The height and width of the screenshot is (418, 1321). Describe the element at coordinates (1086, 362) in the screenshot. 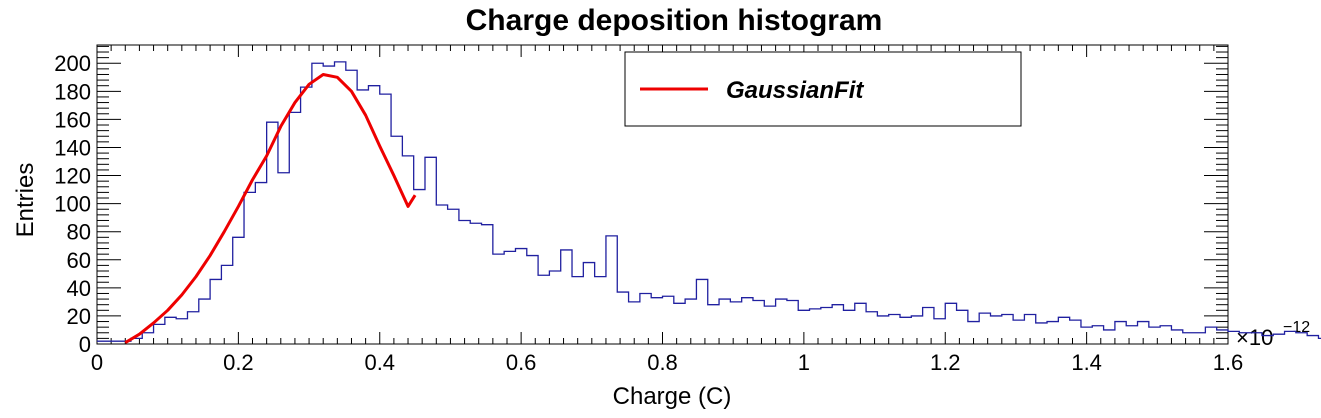

I see `x-tick-label: 1.4` at that location.